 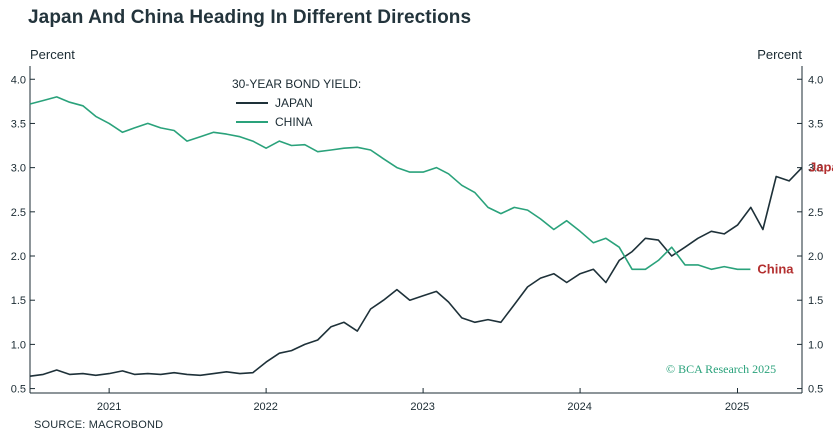 I want to click on legend-label-china: CHINA, so click(x=293, y=122).